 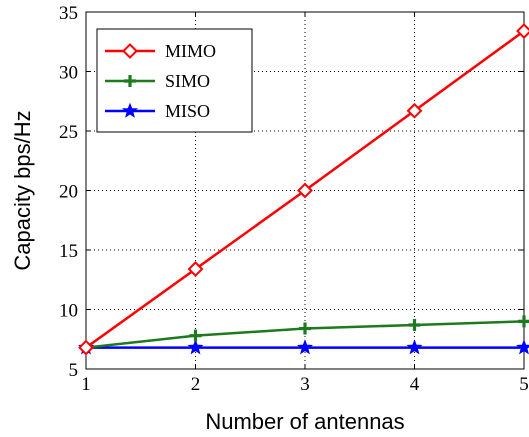 What do you see at coordinates (86, 384) in the screenshot?
I see `x-tick-label: 1` at bounding box center [86, 384].